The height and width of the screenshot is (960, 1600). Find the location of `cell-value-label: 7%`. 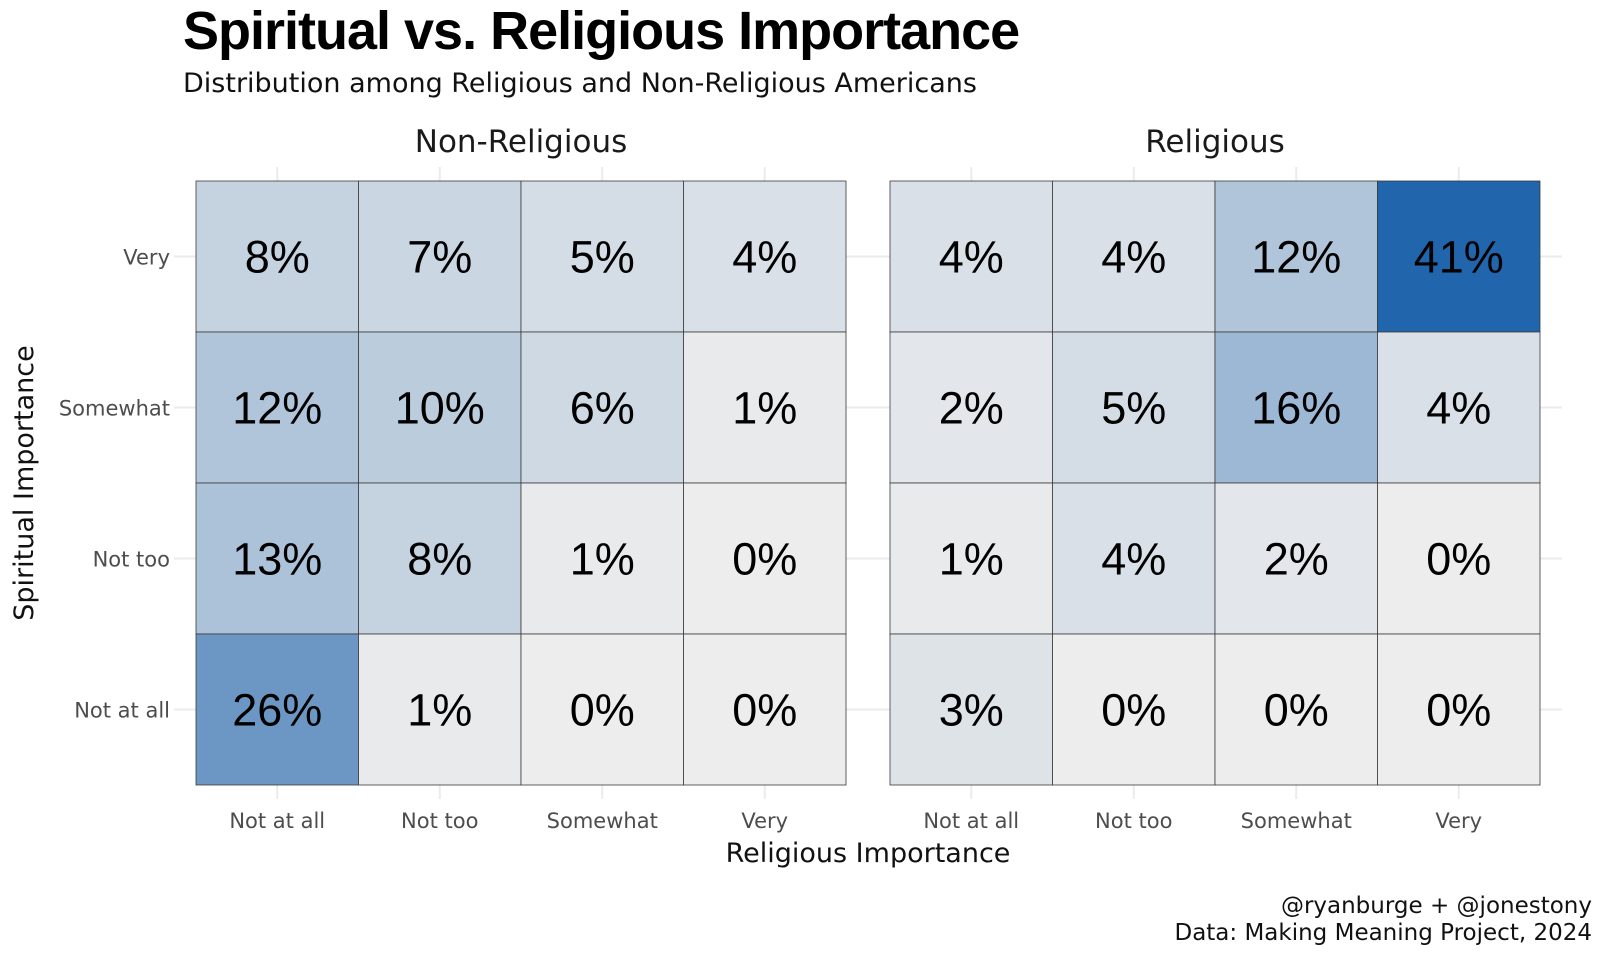

cell-value-label: 7% is located at coordinates (439, 257).